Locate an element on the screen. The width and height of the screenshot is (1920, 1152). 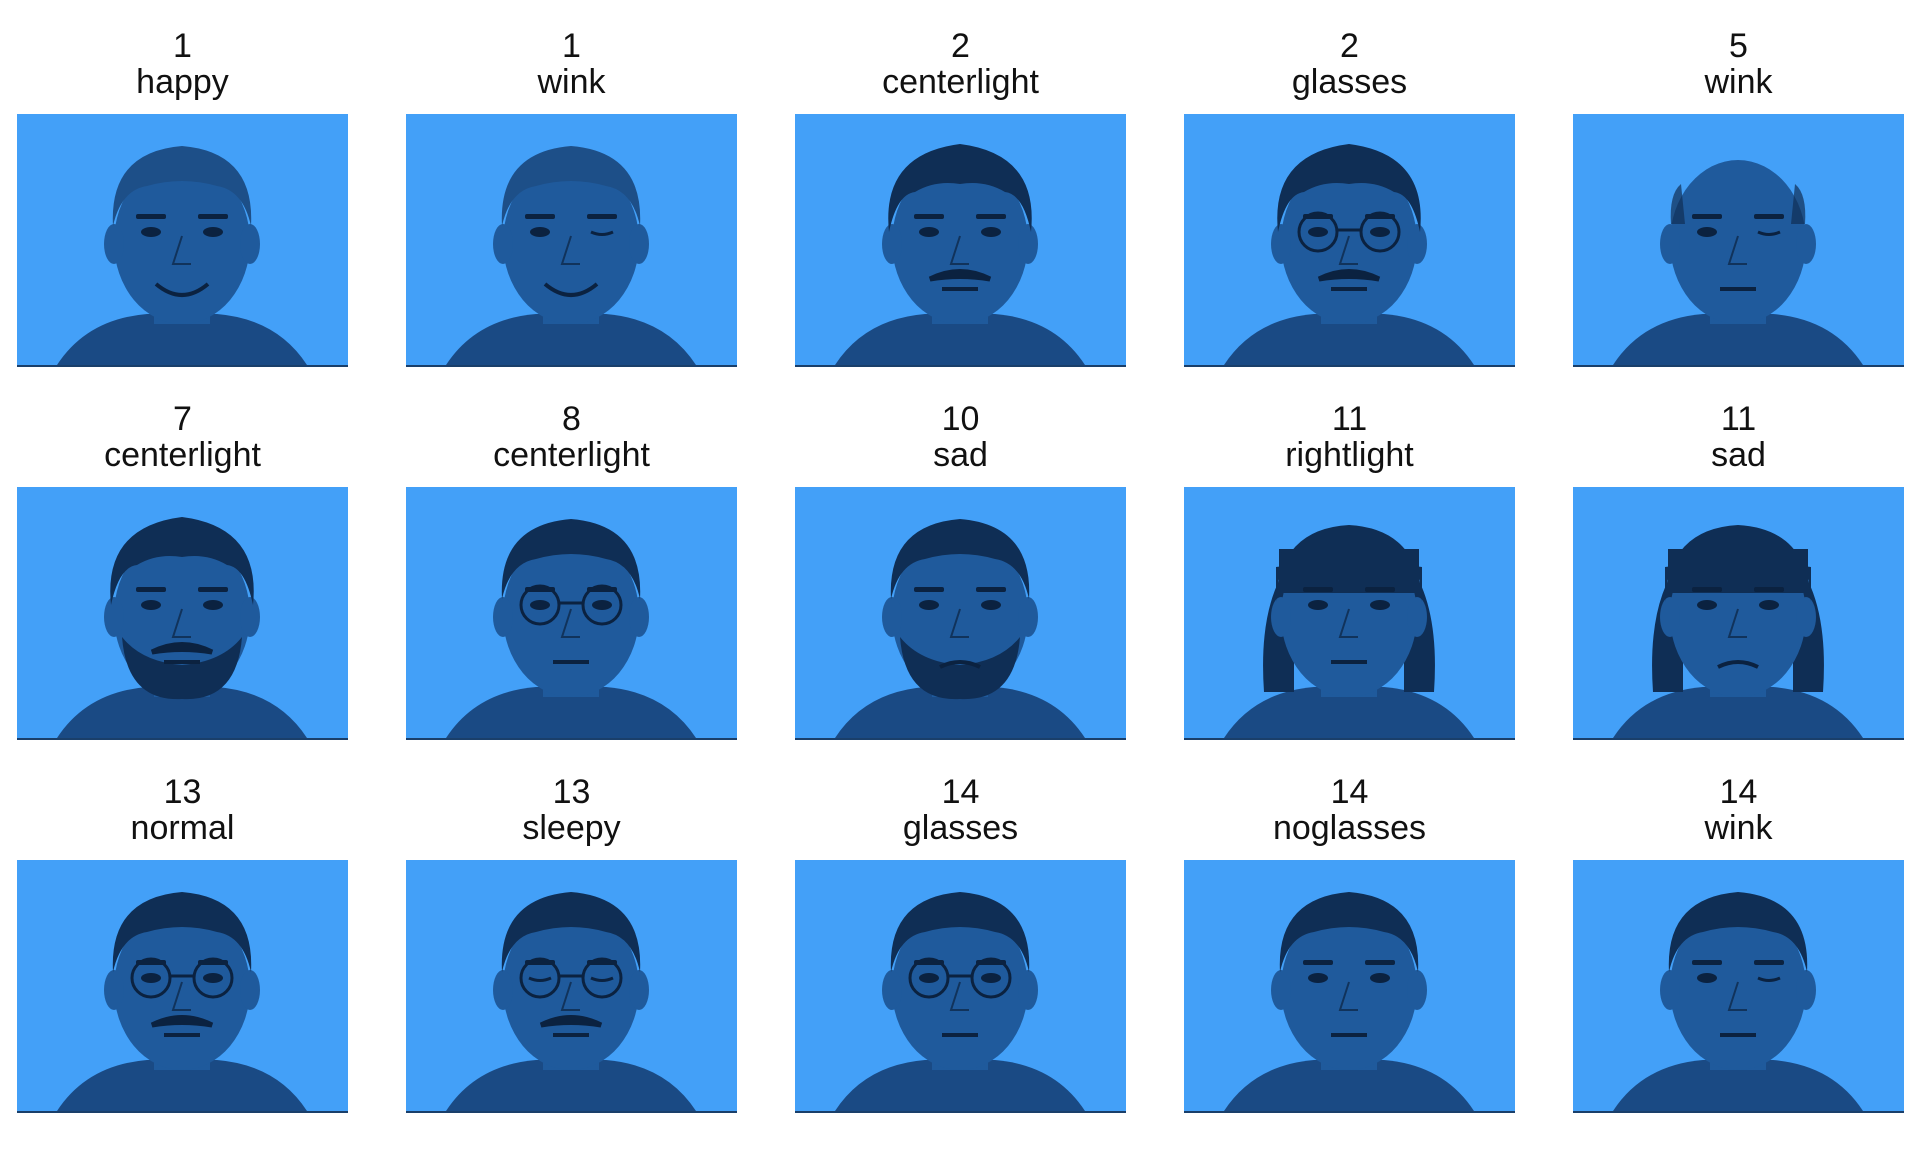
expression-label: noglasses is located at coordinates (1349, 828).